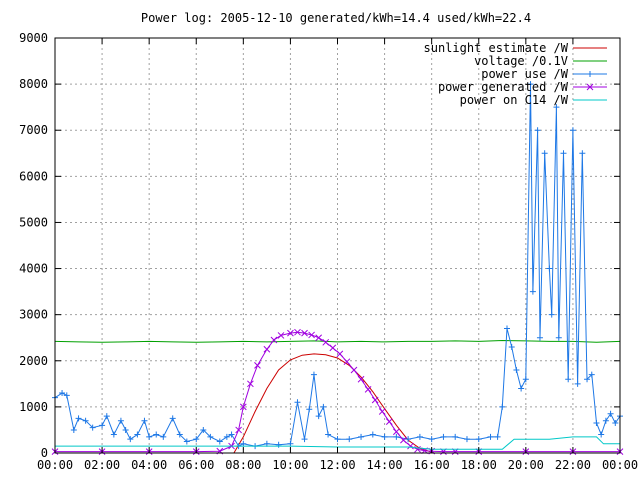  Describe the element at coordinates (514, 100) in the screenshot. I see `legend-label: power on C14 /W` at that location.